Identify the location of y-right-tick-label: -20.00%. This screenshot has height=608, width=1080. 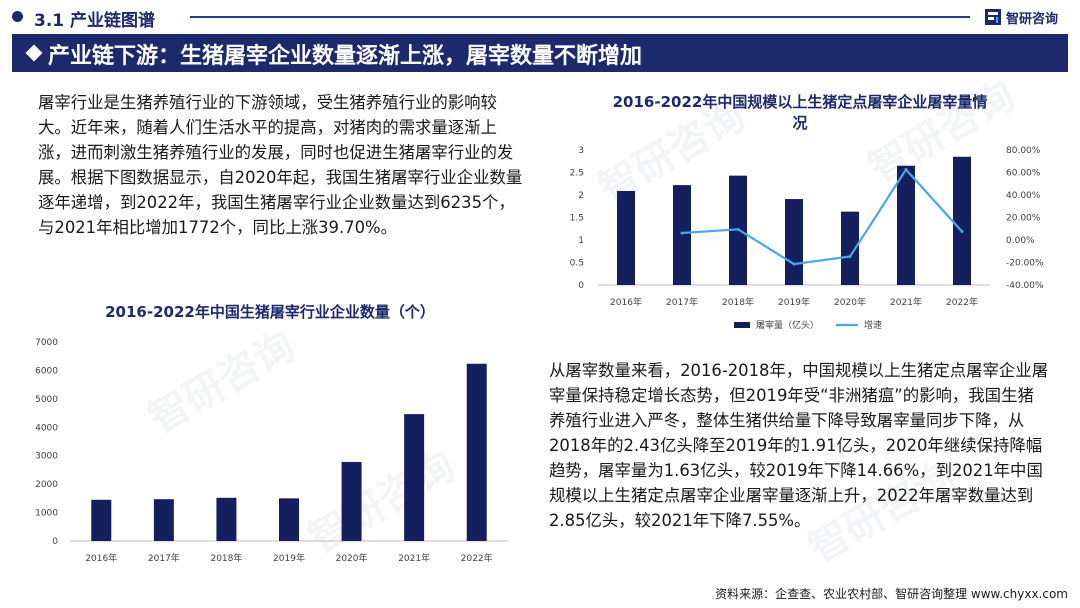
(1025, 264).